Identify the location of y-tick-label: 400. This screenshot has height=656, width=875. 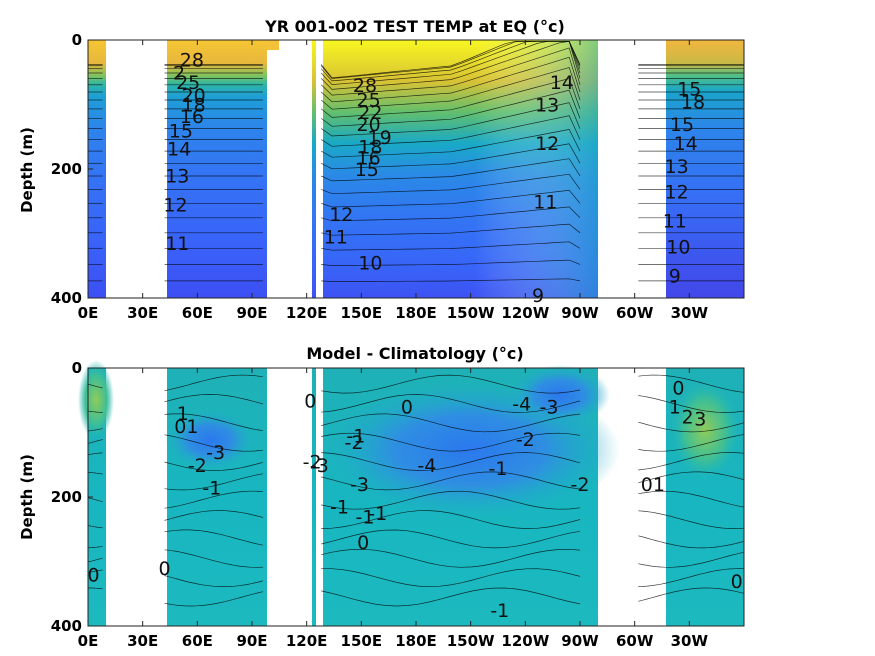
(66, 298).